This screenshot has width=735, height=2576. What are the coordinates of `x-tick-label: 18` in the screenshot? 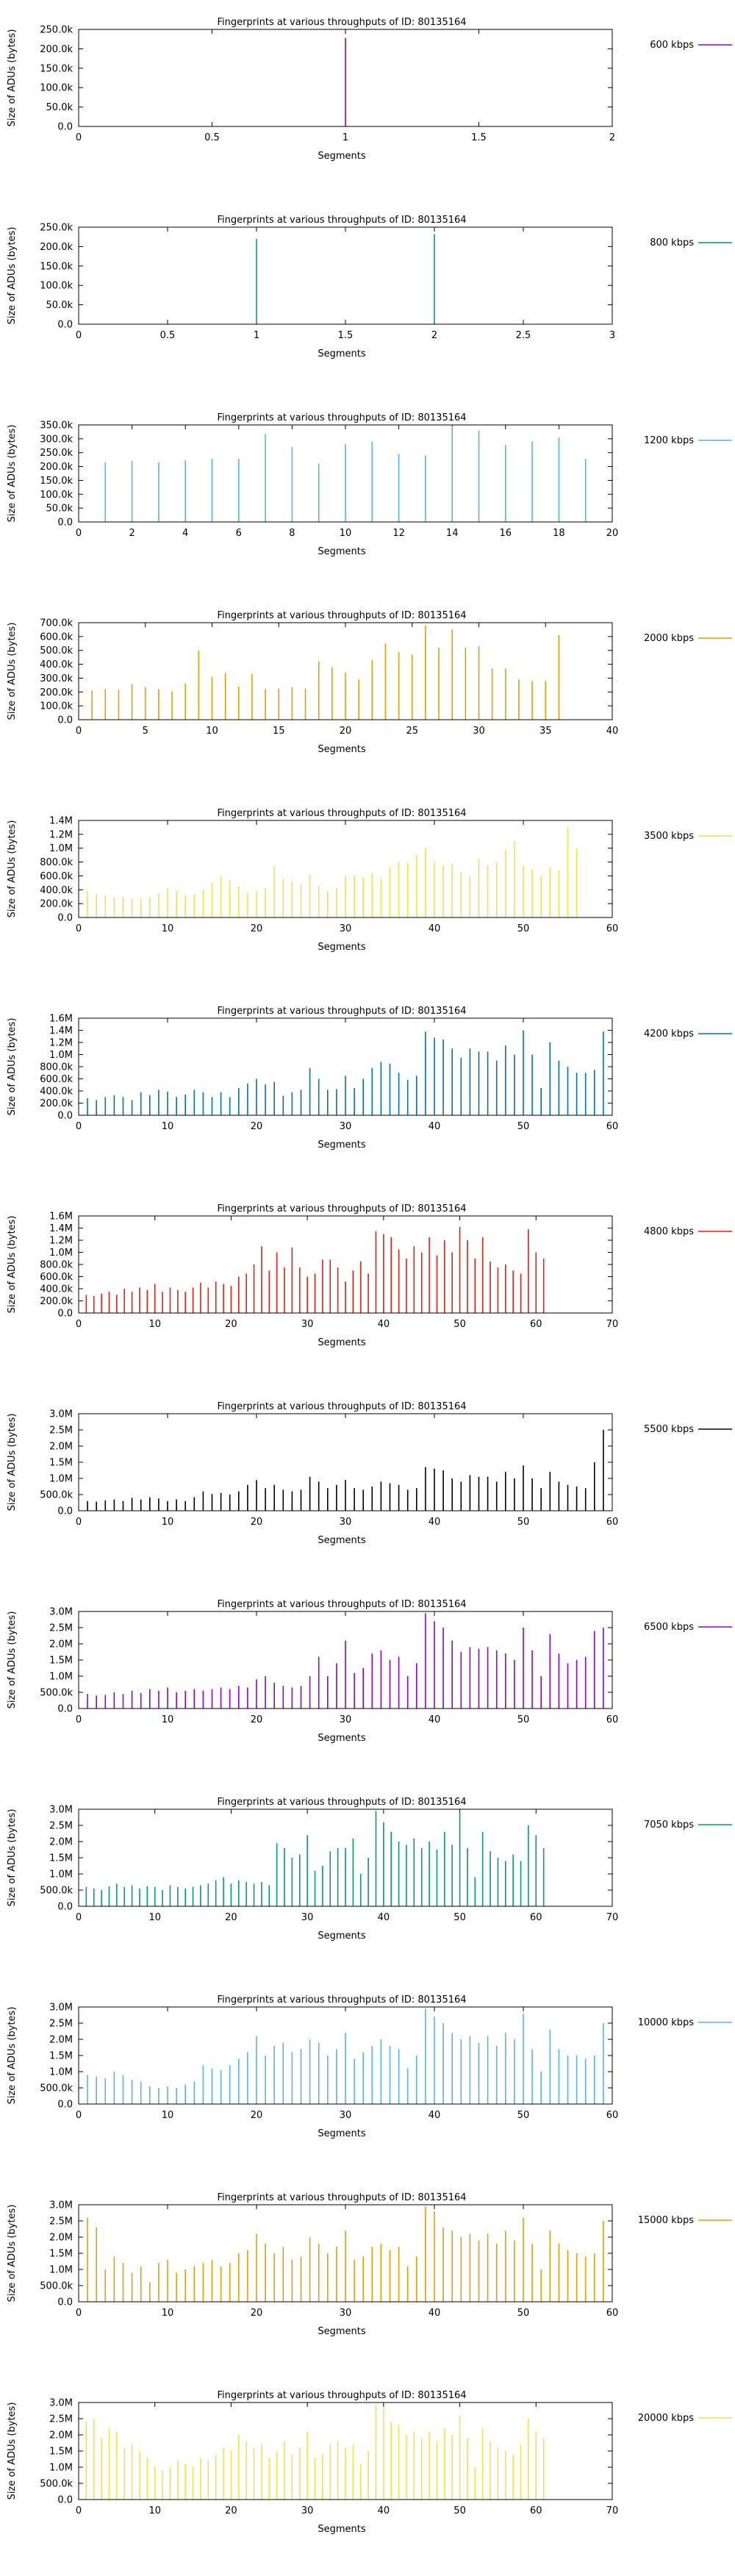 It's located at (559, 533).